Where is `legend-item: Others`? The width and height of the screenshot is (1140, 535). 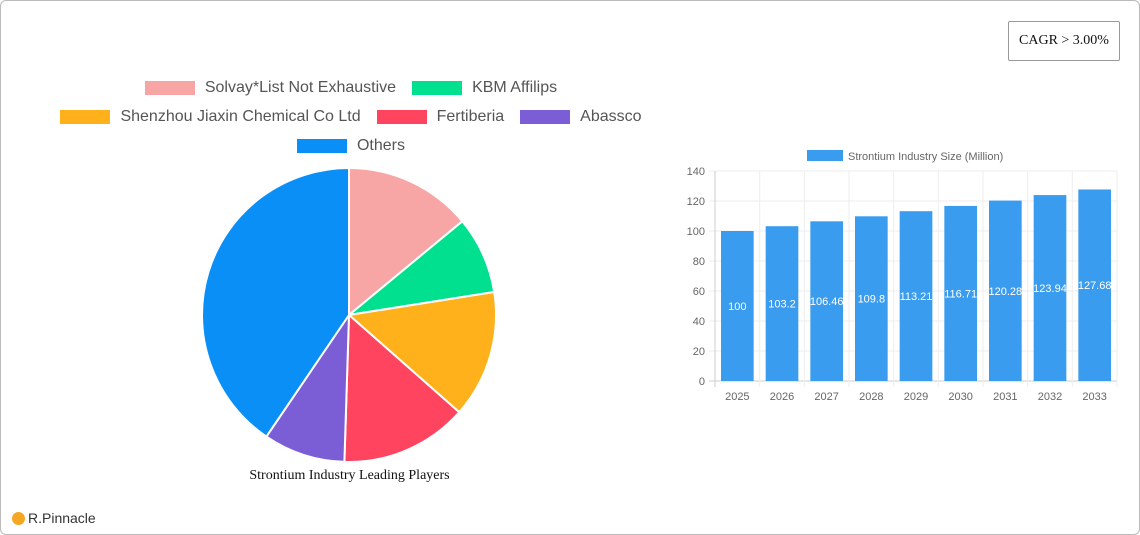 legend-item: Others is located at coordinates (350, 145).